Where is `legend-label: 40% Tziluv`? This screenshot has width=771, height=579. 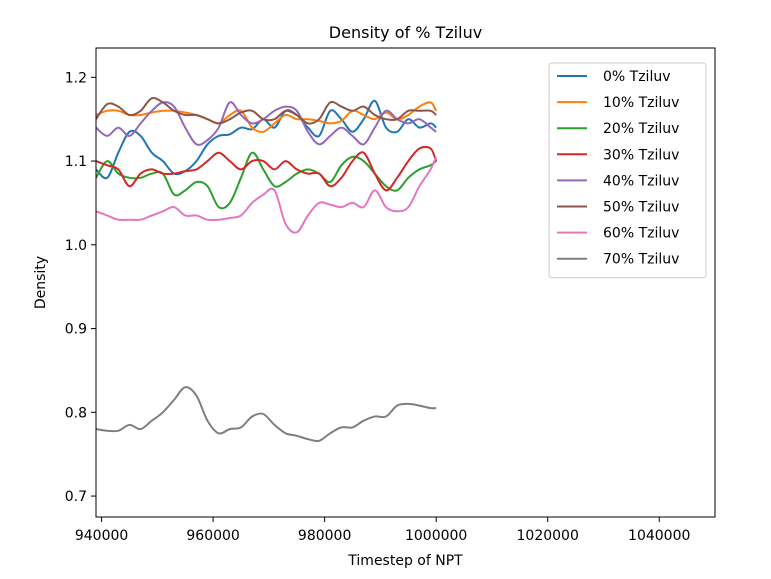
legend-label: 40% Tziluv is located at coordinates (641, 181).